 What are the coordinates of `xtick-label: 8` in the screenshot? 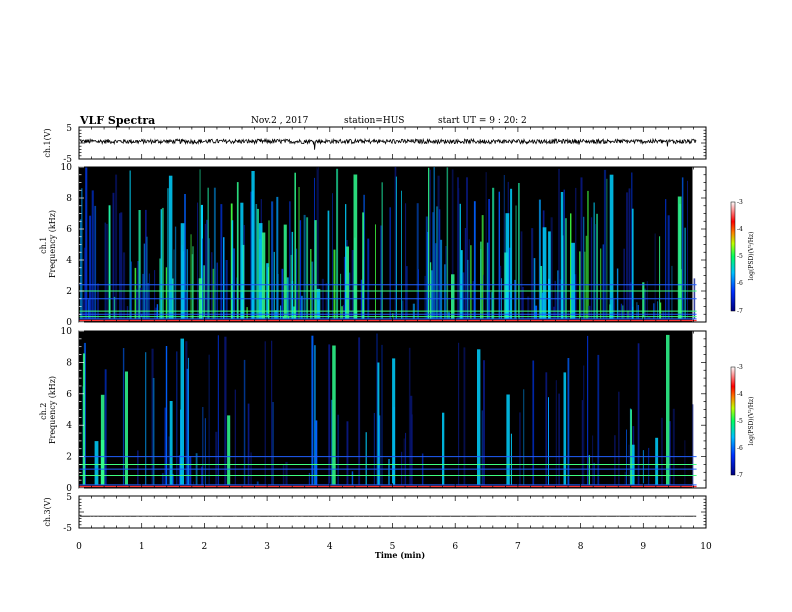 It's located at (581, 547).